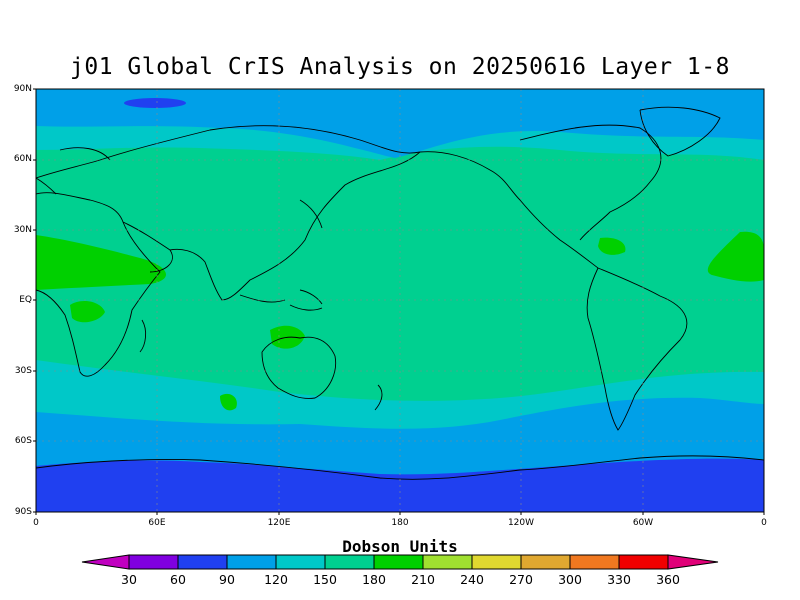  Describe the element at coordinates (228, 152) in the screenshot. I see `coast-eurasia-north` at that location.